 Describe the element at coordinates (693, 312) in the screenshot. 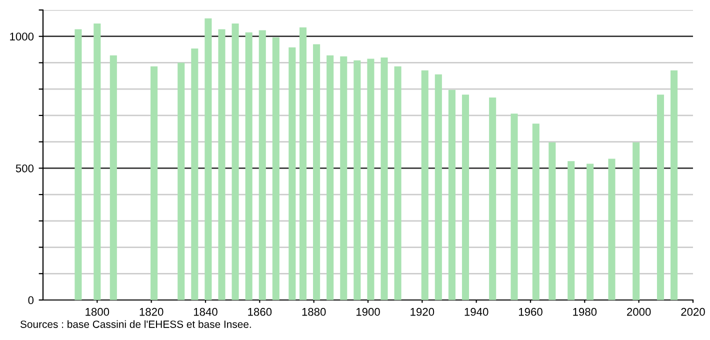

I see `x-tick-label: 2020` at that location.